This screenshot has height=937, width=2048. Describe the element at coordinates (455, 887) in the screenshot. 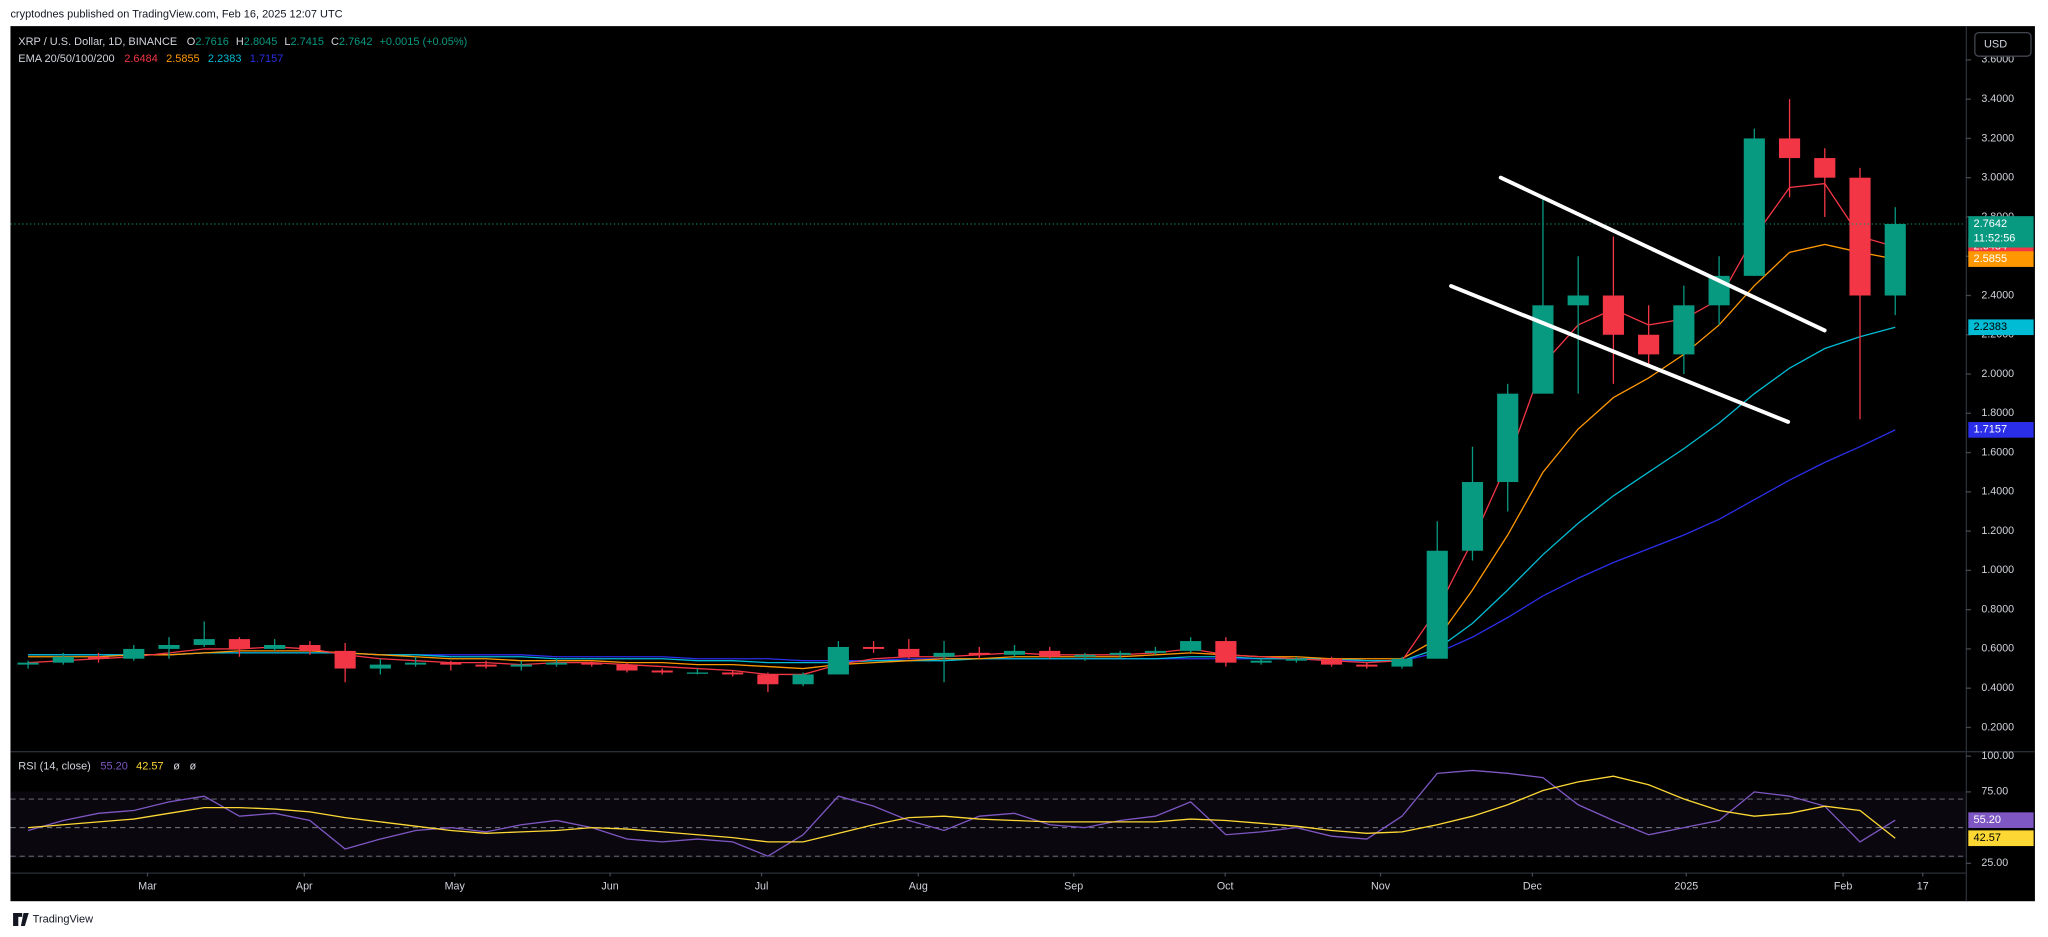

I see `x-tick-label: May` at that location.